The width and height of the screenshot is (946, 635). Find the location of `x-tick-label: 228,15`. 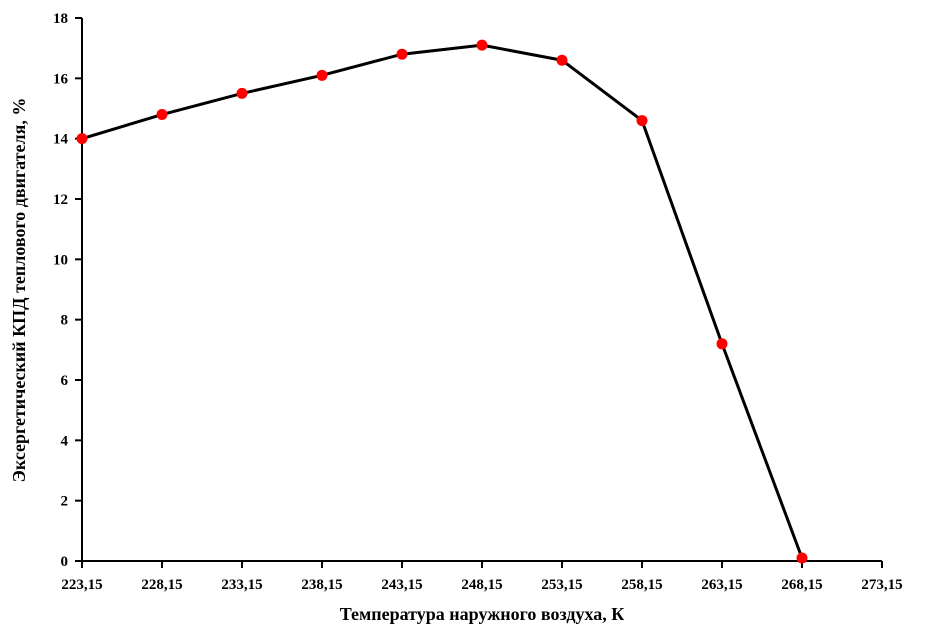

x-tick-label: 228,15 is located at coordinates (161, 585).